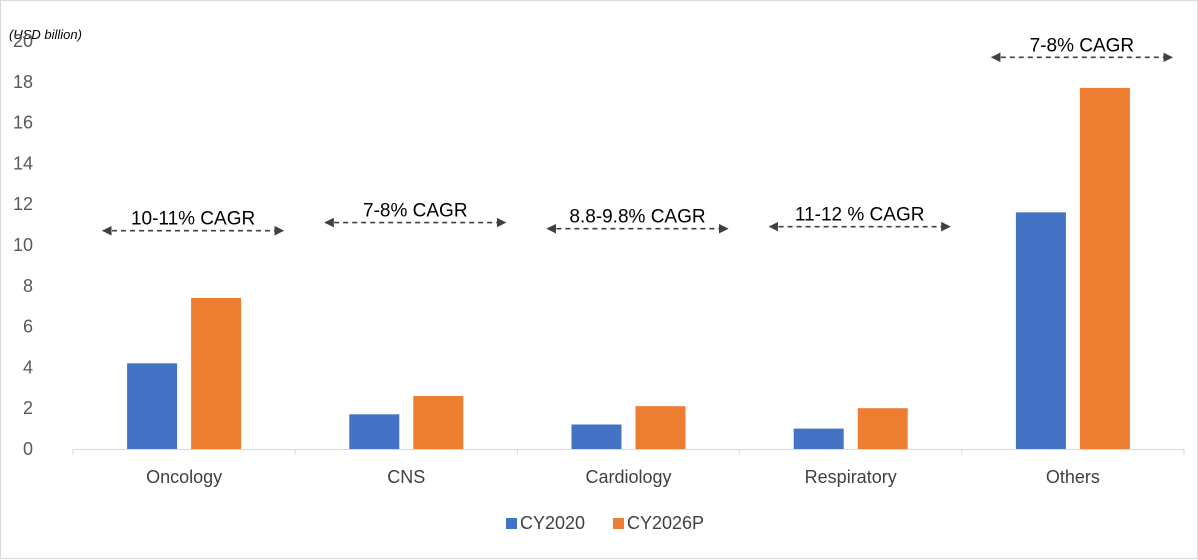 The width and height of the screenshot is (1198, 560). I want to click on bar-cy2026p-others, so click(1105, 268).